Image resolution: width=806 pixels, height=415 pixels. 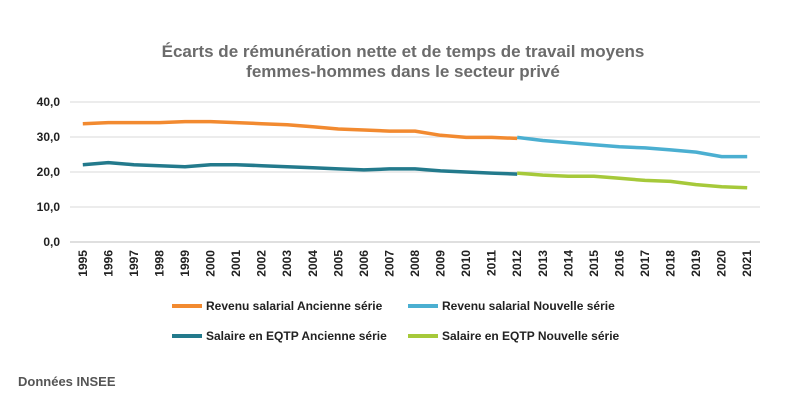 What do you see at coordinates (49, 137) in the screenshot?
I see `y-tick-label: 30,0` at bounding box center [49, 137].